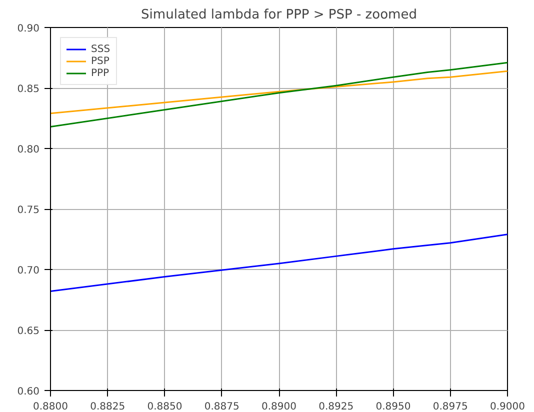  What do you see at coordinates (508, 407) in the screenshot?
I see `x-tick-label: 0.9000` at bounding box center [508, 407].